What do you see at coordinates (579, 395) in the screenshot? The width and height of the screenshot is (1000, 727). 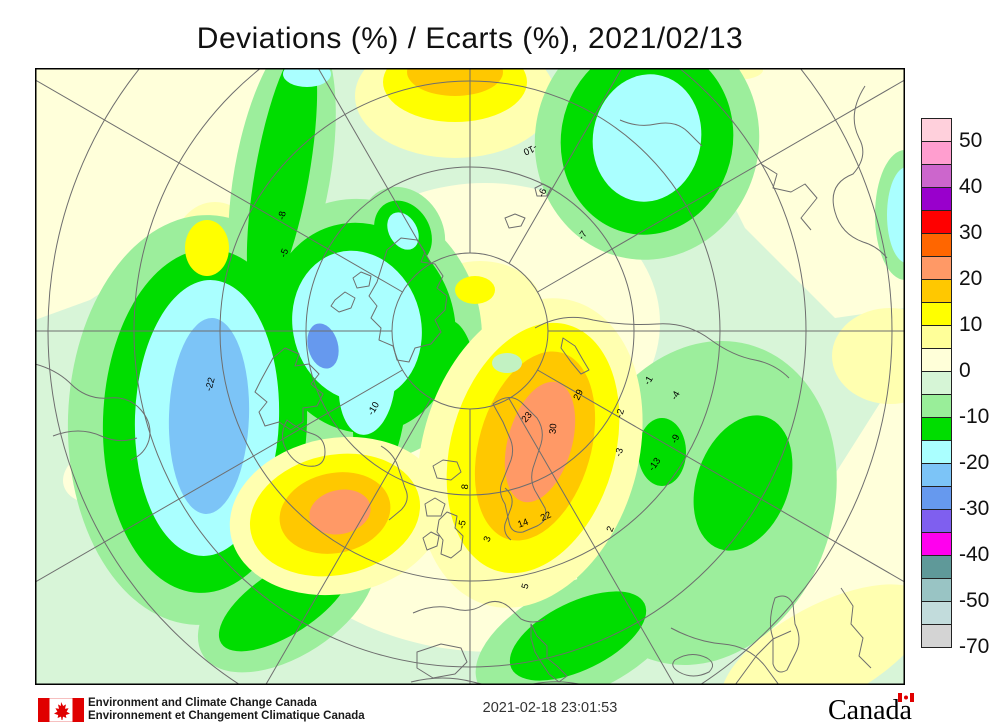 I see `contour-label: 29` at bounding box center [579, 395].